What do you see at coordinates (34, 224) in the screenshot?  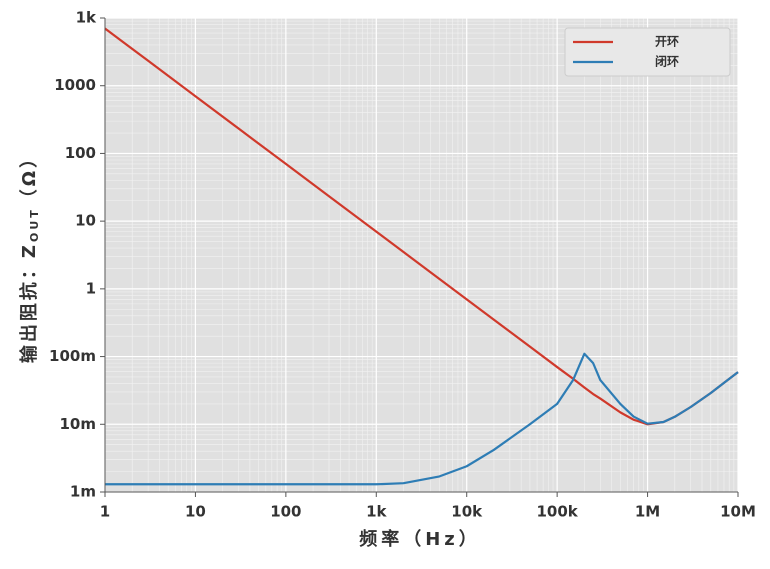 I see `y-axis-title-sub: OUT` at bounding box center [34, 224].